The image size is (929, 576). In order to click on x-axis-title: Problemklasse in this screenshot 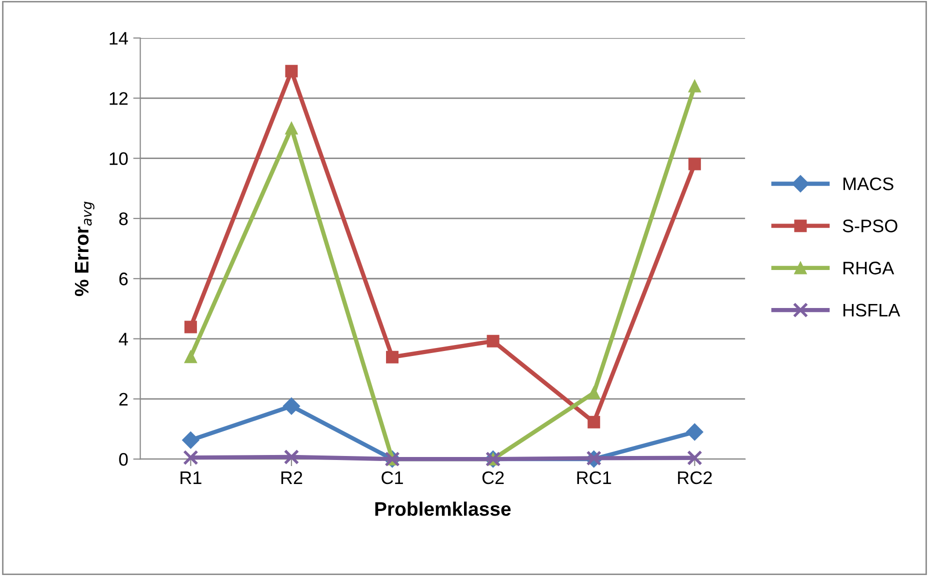, I will do `click(443, 509)`.